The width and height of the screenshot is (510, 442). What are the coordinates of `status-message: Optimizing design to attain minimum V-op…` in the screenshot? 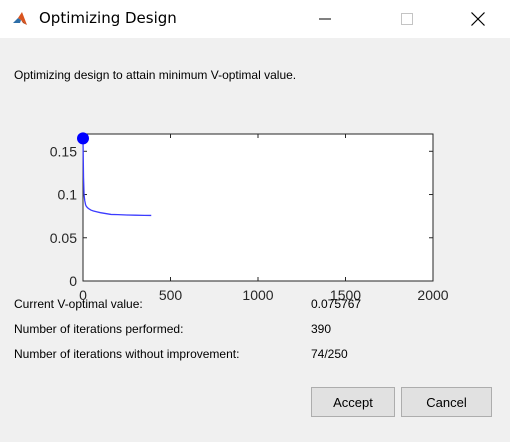 It's located at (155, 75).